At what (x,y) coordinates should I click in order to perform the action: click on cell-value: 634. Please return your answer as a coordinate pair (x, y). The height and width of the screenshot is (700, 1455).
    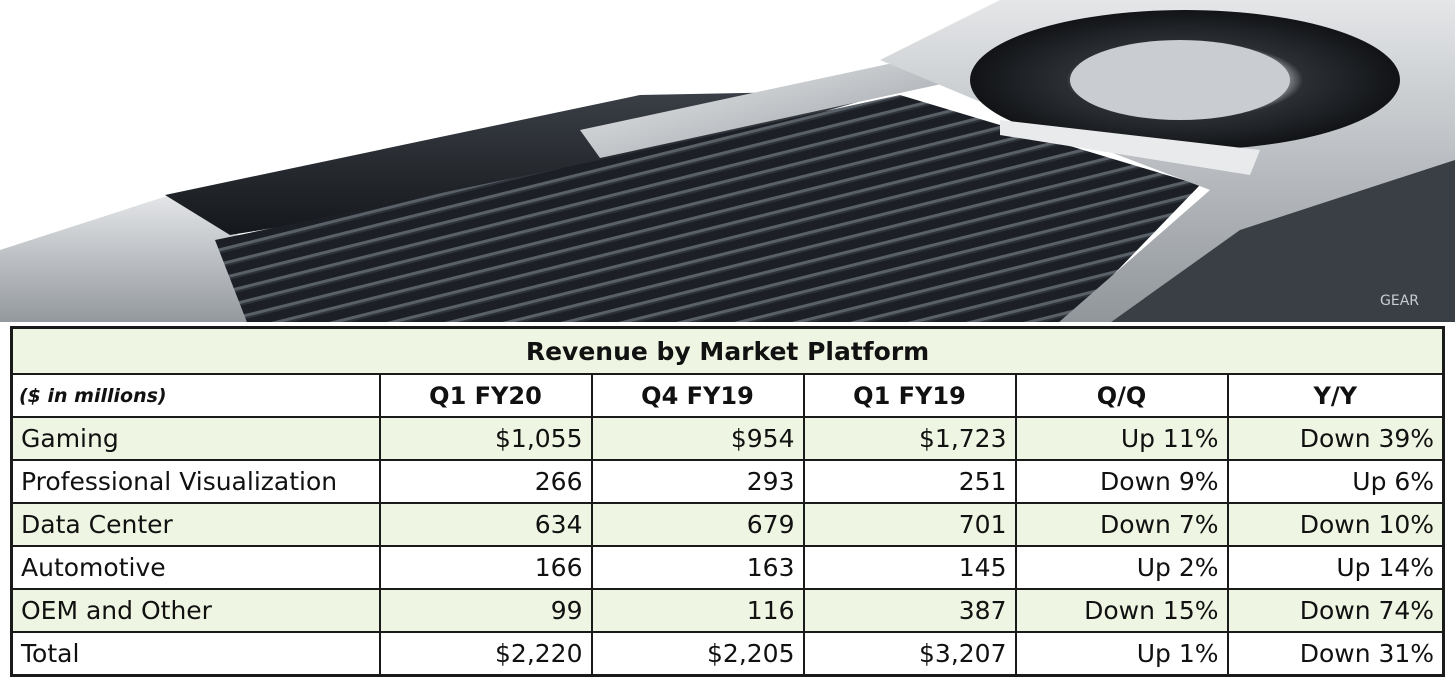
    Looking at the image, I should click on (485, 524).